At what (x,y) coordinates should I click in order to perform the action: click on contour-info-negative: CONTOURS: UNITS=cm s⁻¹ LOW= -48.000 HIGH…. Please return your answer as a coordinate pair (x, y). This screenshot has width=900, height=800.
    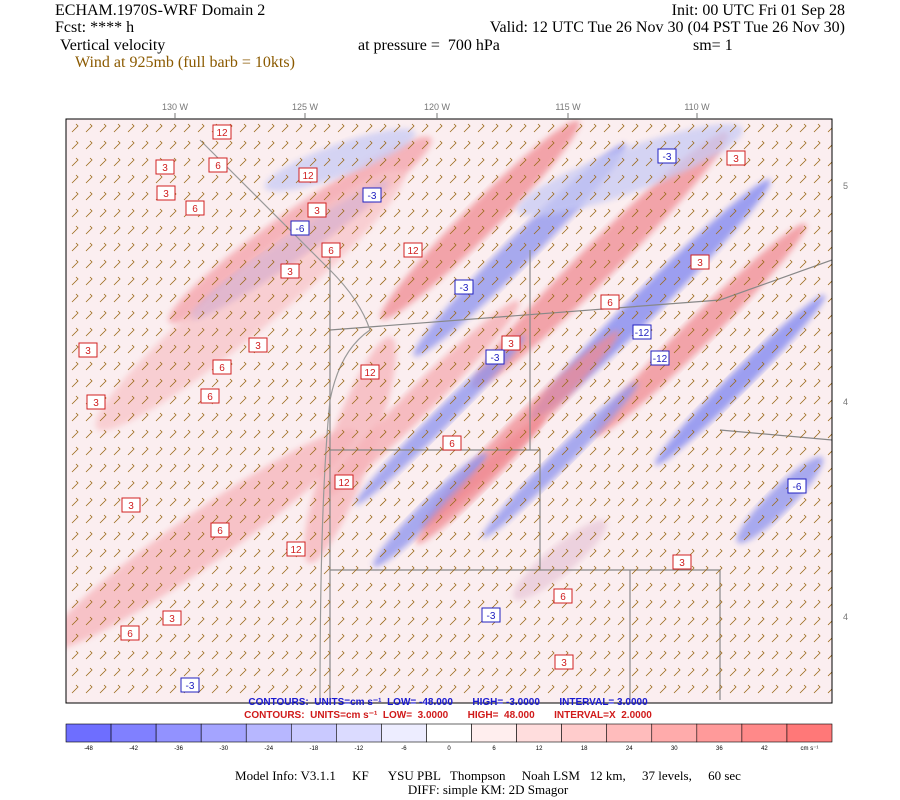
    Looking at the image, I should click on (448, 702).